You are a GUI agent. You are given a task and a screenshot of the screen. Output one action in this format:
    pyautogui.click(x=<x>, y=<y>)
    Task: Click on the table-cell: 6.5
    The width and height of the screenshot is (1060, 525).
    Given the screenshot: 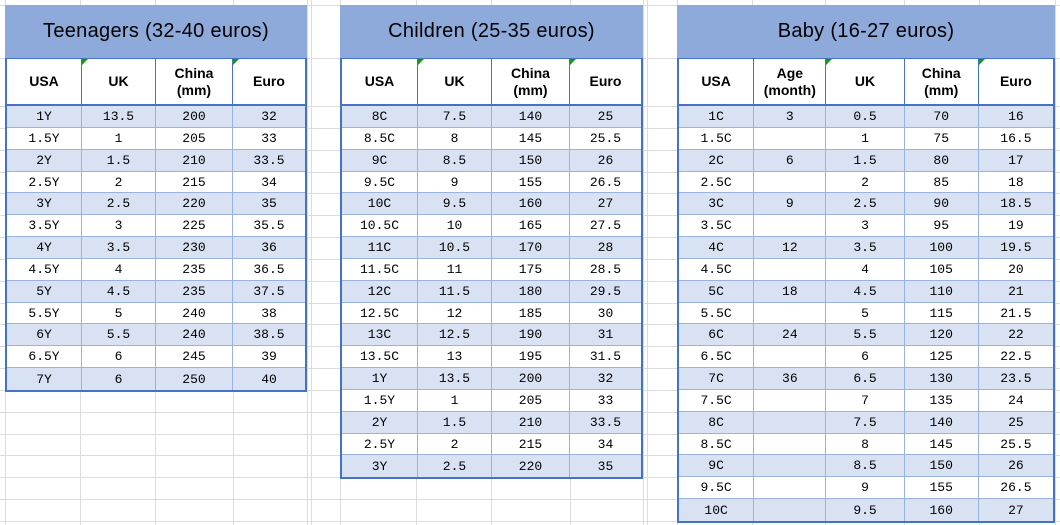 What is the action you would take?
    pyautogui.click(x=864, y=379)
    